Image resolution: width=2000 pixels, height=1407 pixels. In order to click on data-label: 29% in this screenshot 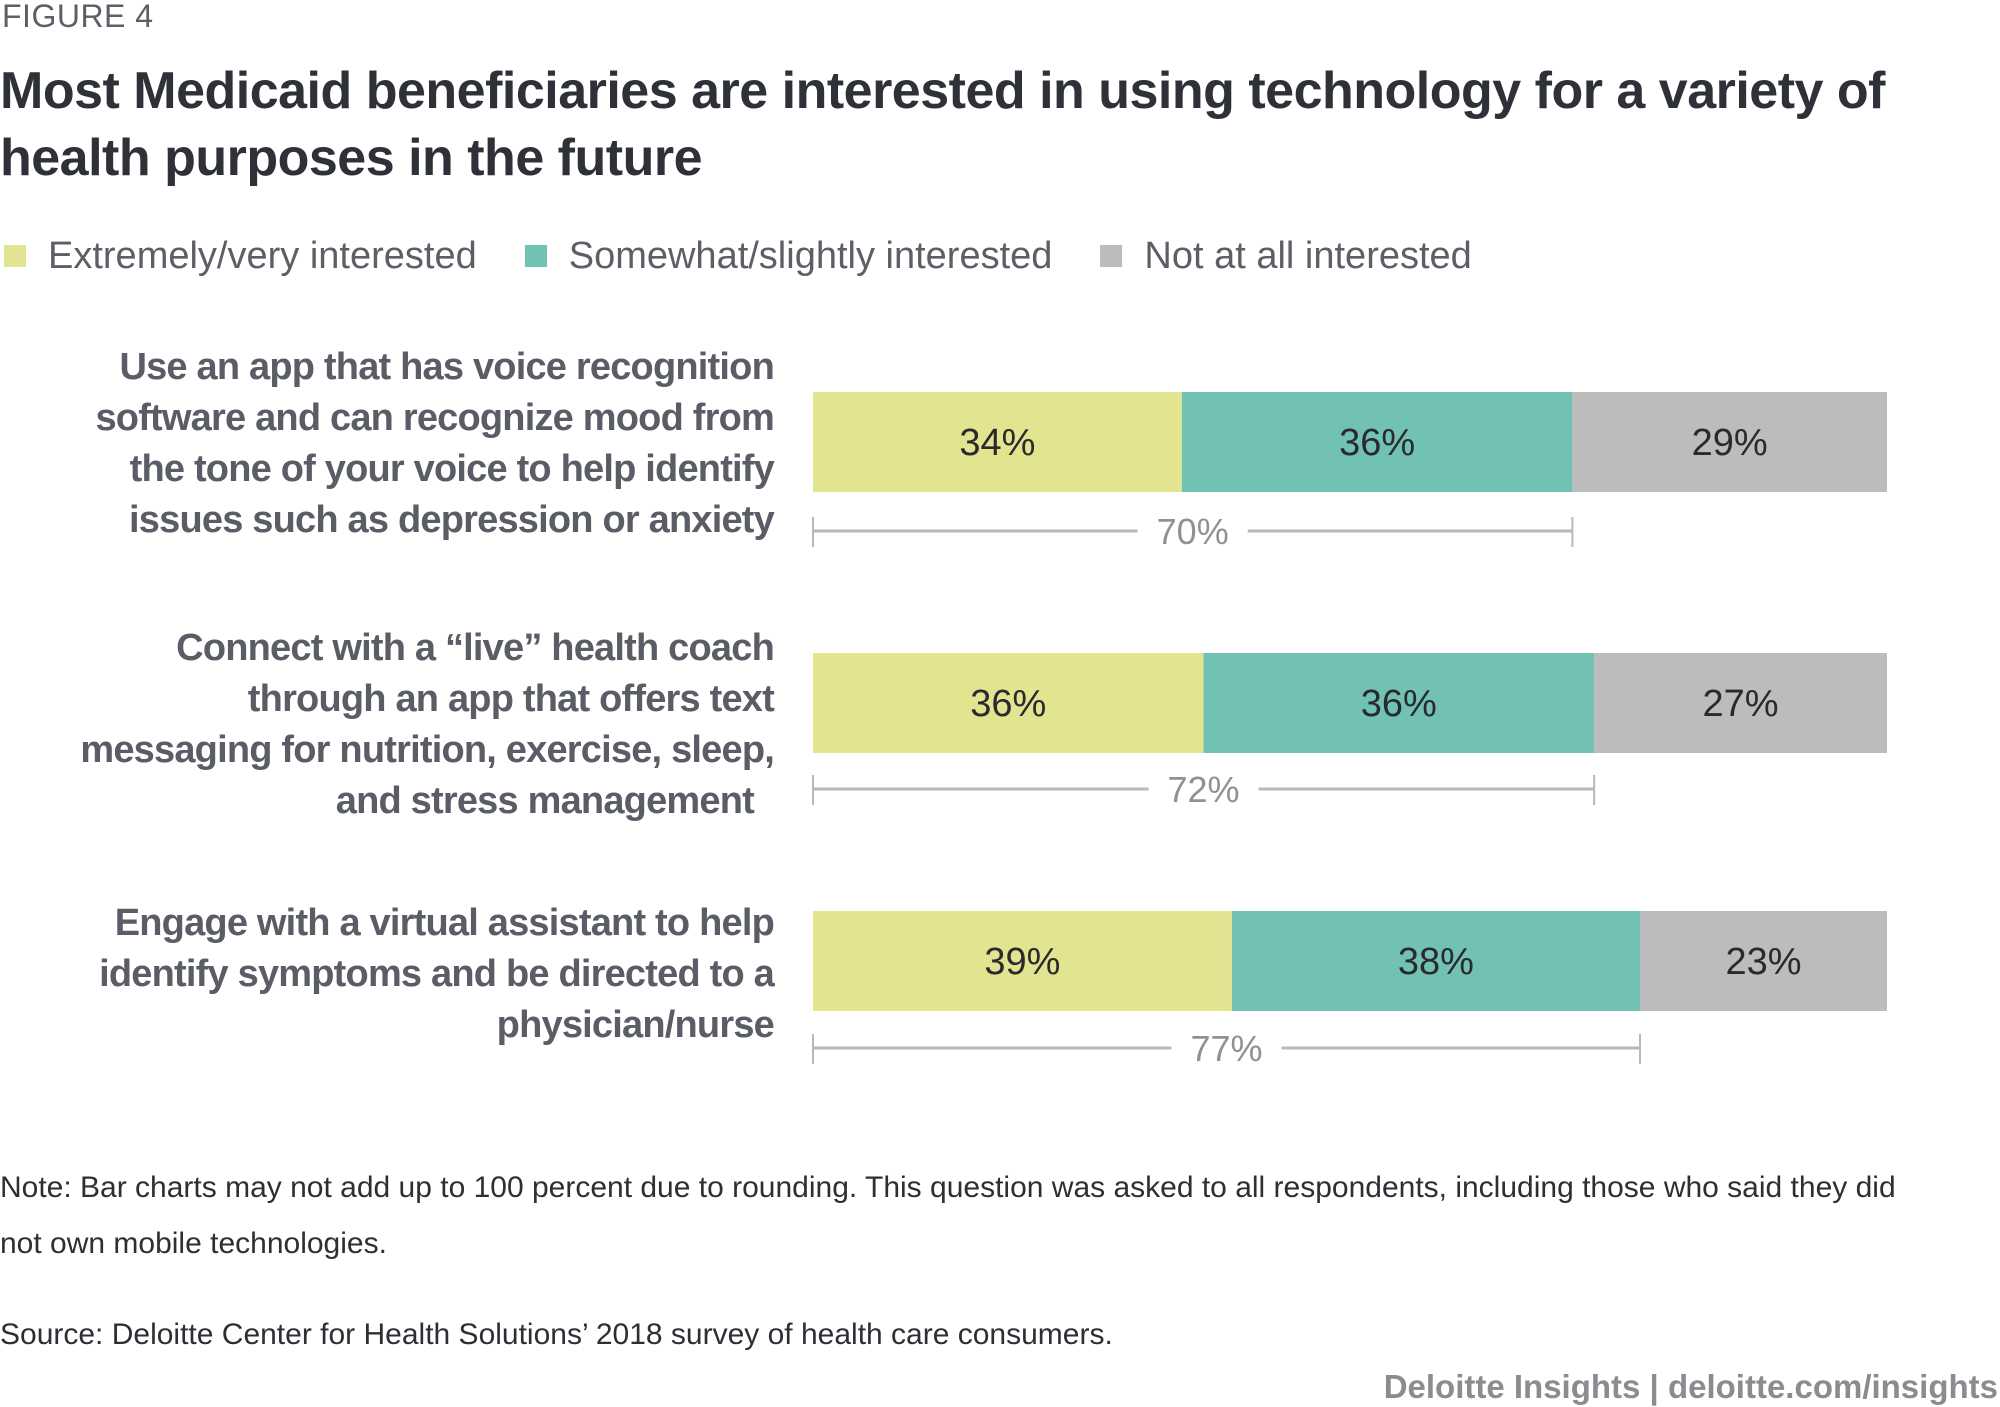, I will do `click(1730, 443)`.